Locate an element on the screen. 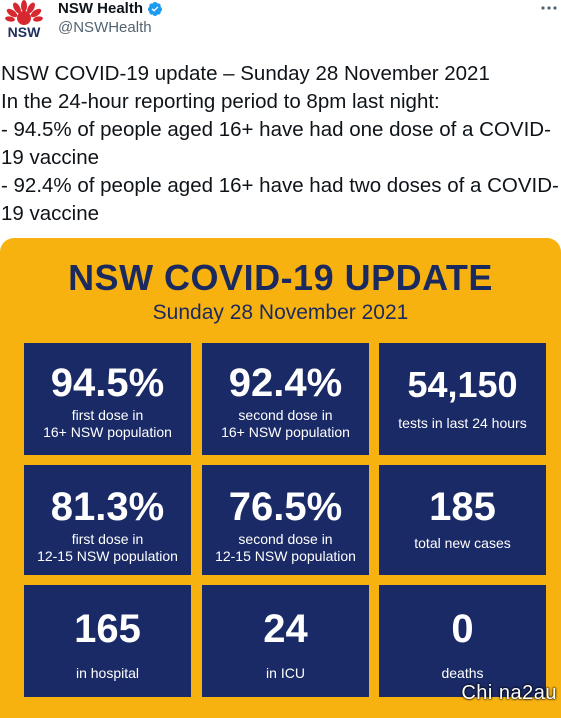  stat-card-first-dose-16plus: 94.5% first dose in 16+ NSW population is located at coordinates (107, 399).